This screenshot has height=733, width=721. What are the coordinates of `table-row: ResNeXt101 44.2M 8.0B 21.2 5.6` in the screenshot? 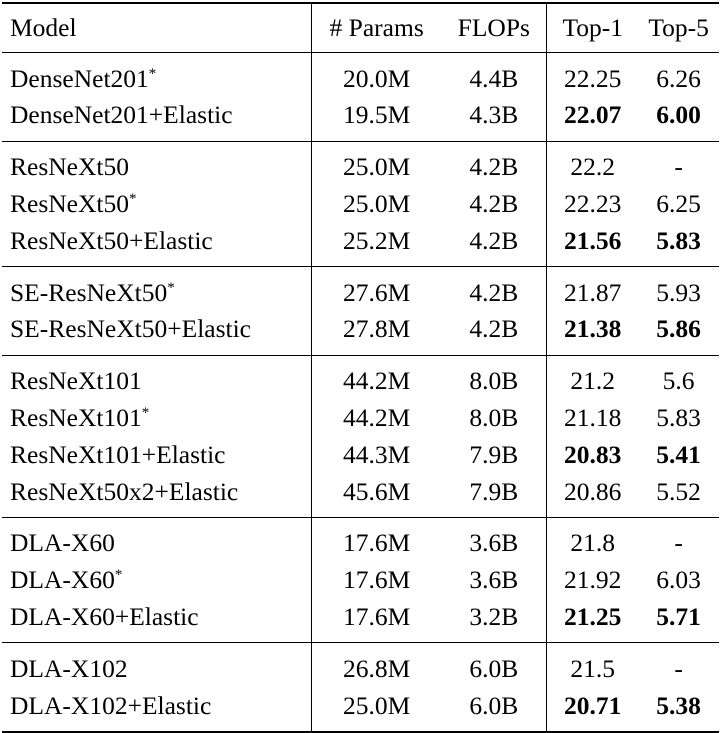 It's located at (360, 377).